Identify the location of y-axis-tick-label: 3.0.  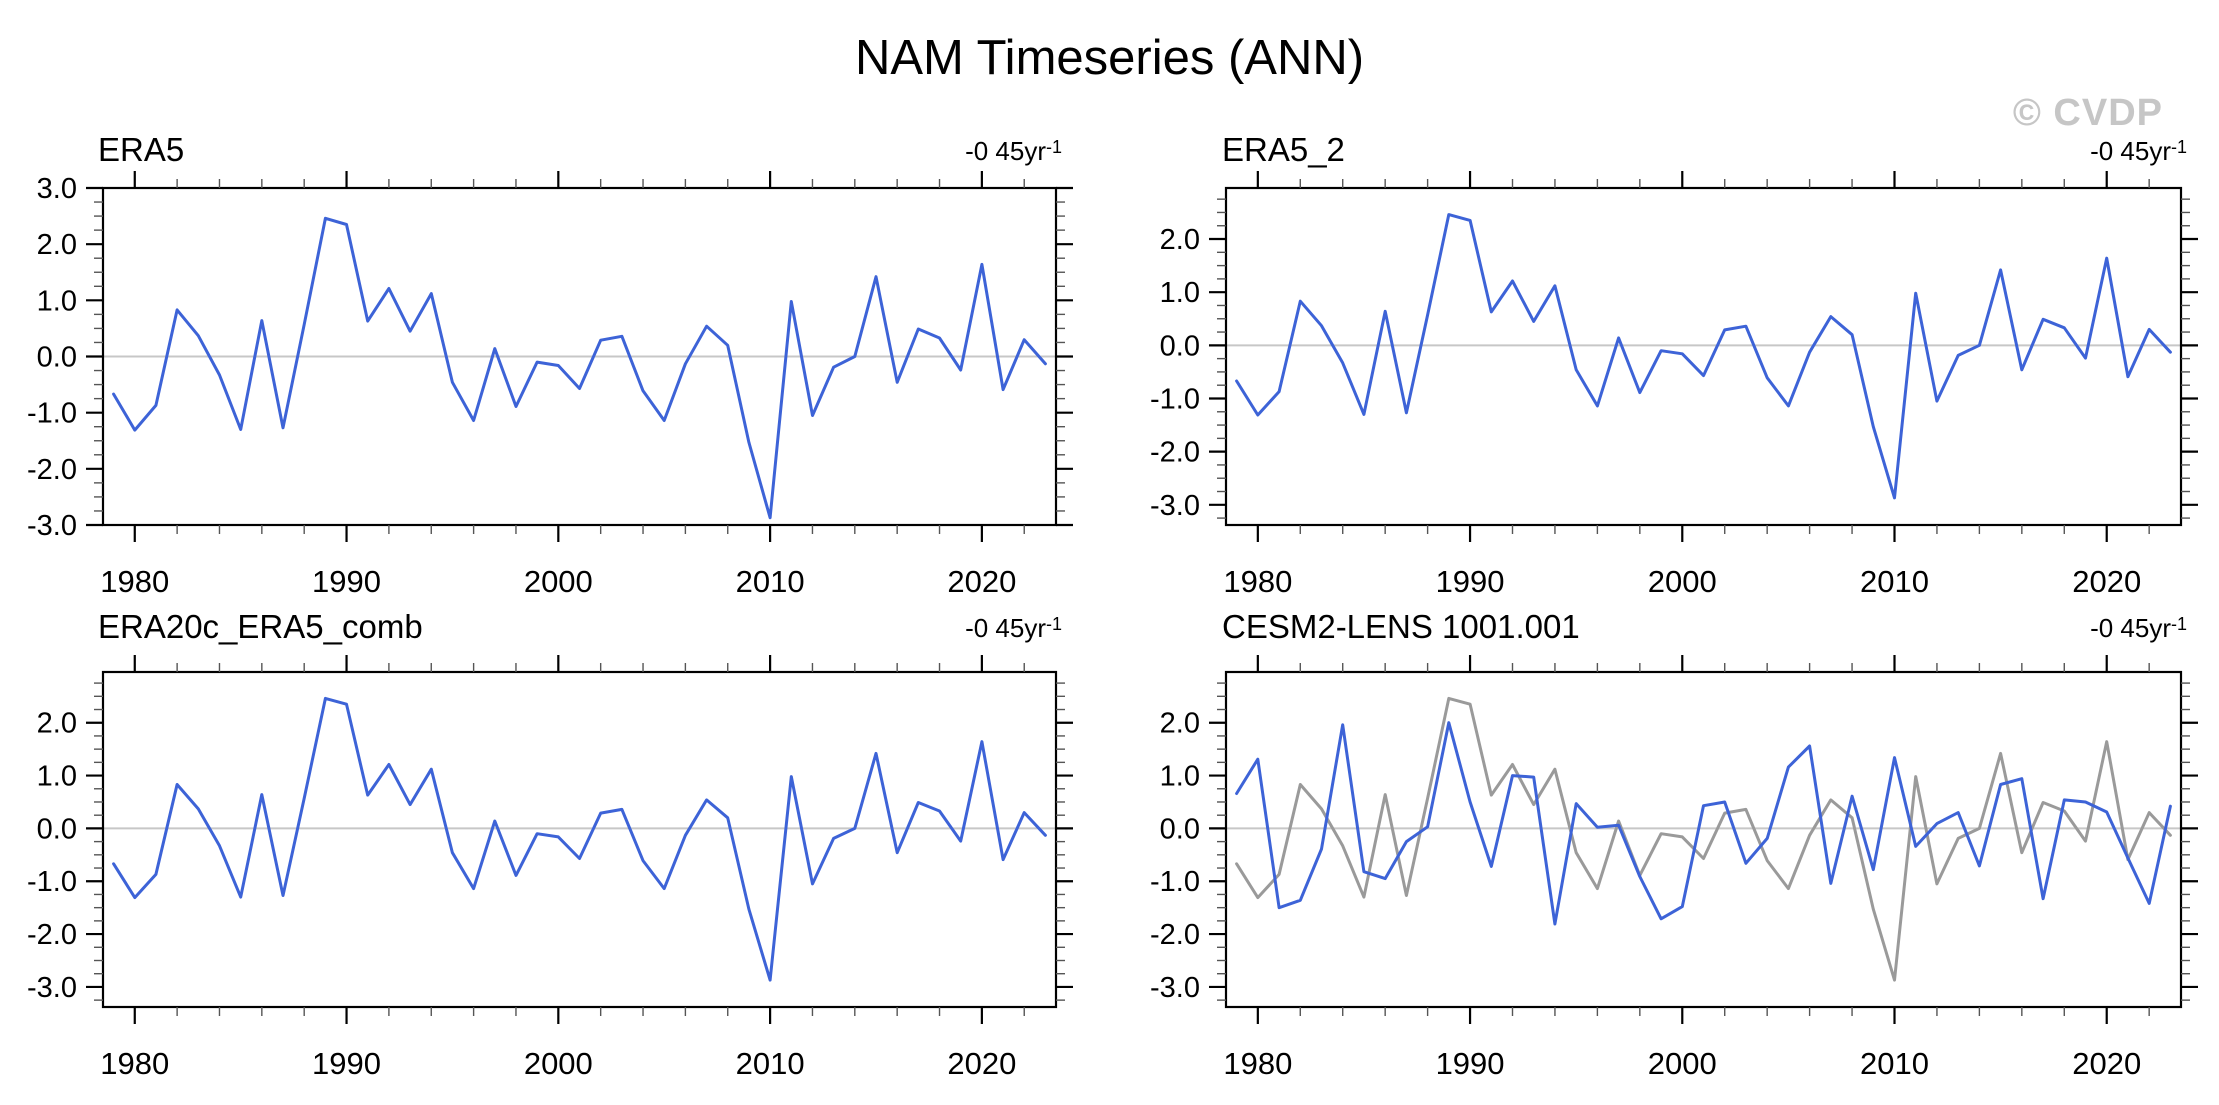
(57, 189).